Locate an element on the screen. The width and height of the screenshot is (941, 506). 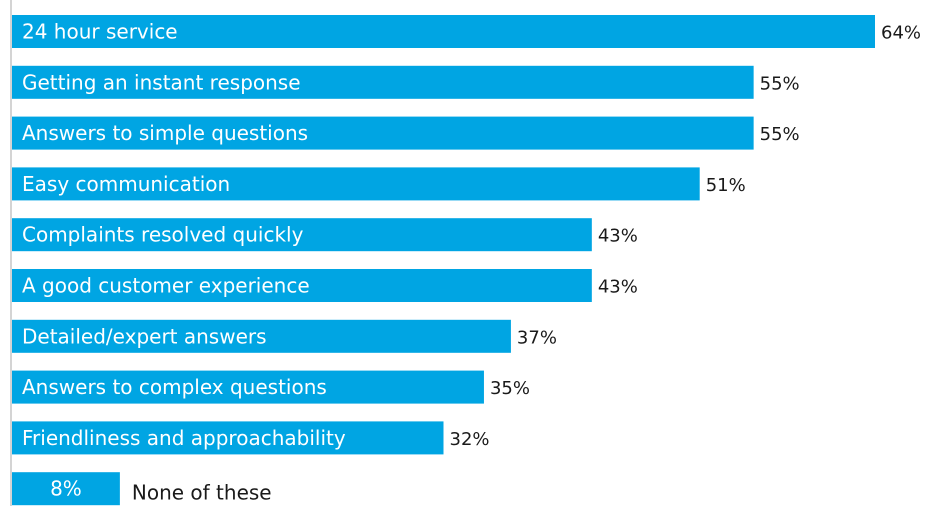
bar-value-label: 32% is located at coordinates (470, 439).